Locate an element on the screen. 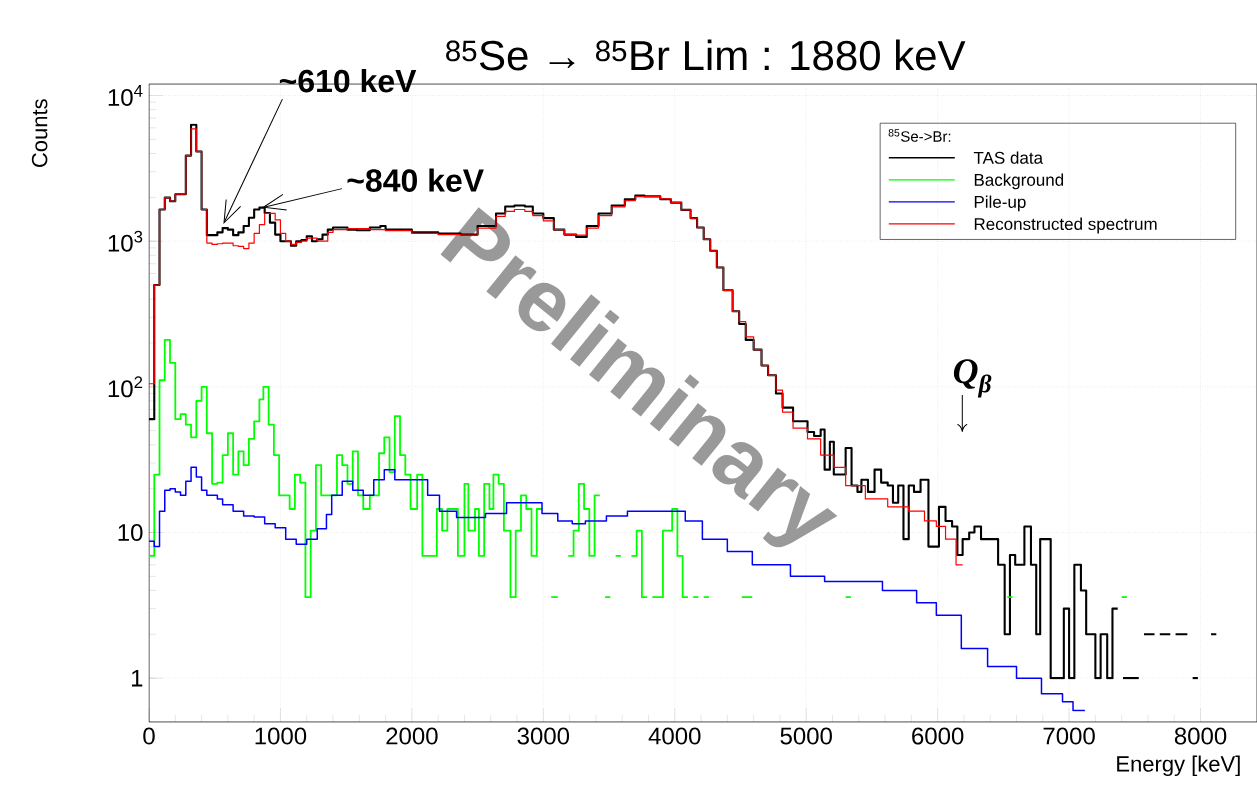  chart-title: $^{85}$Se → $^{85}$Br Lim : 1880 keV is located at coordinates (706, 55).